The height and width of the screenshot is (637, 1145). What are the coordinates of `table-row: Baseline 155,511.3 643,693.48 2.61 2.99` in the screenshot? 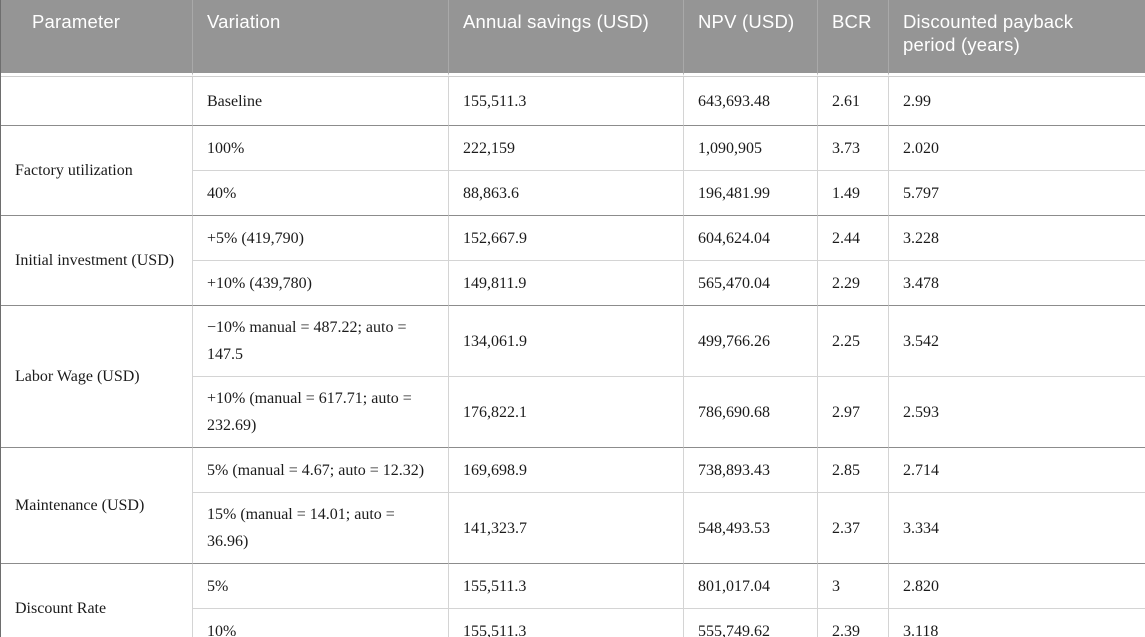 It's located at (573, 100).